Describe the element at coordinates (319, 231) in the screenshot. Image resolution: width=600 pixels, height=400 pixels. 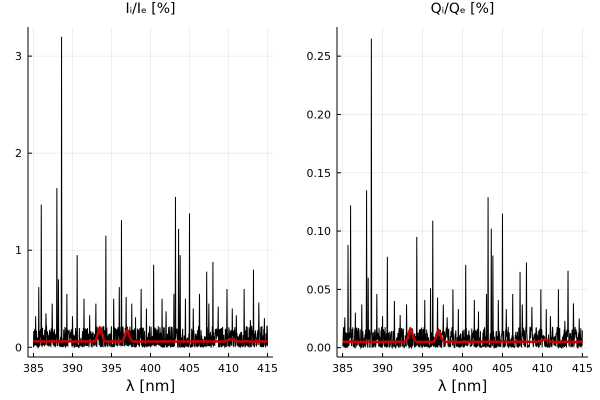
I see `y-tick-label: 0.10` at that location.